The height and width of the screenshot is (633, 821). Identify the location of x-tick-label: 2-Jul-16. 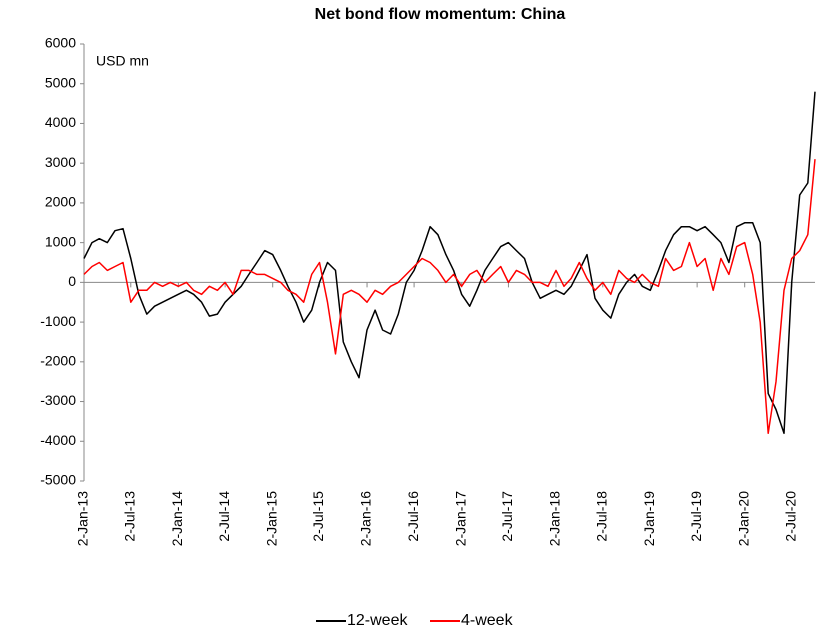
(413, 516).